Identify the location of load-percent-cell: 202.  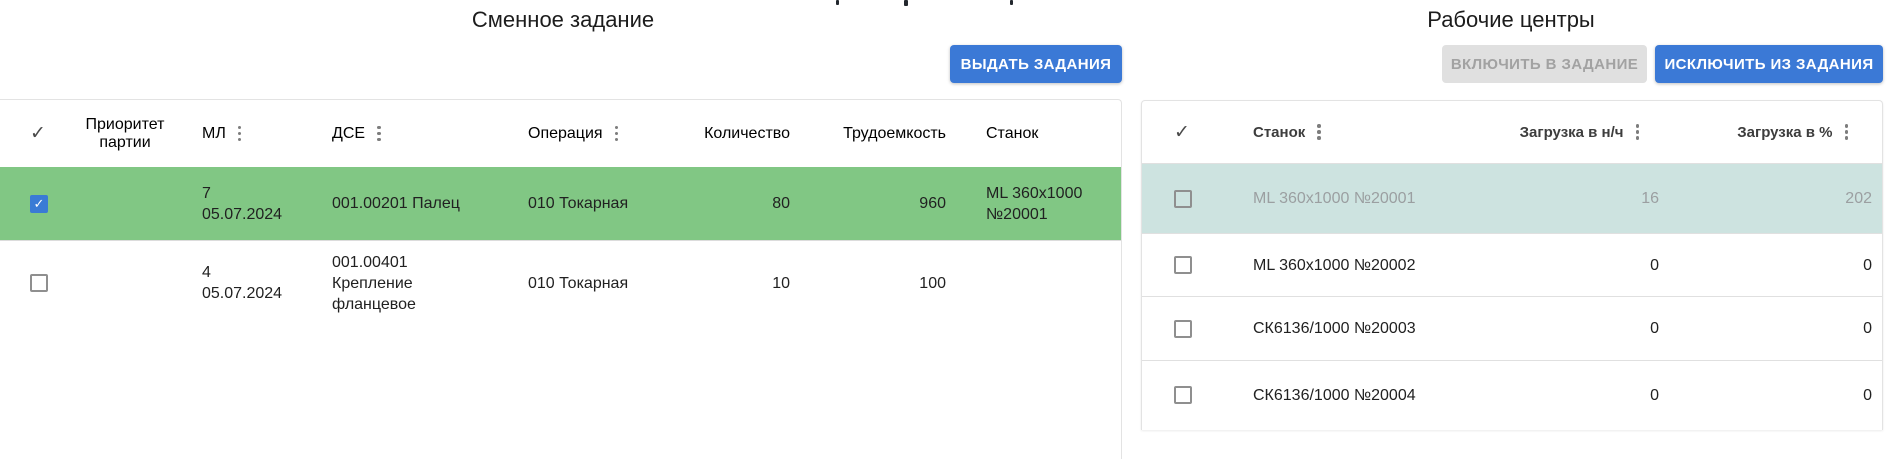
(1858, 198).